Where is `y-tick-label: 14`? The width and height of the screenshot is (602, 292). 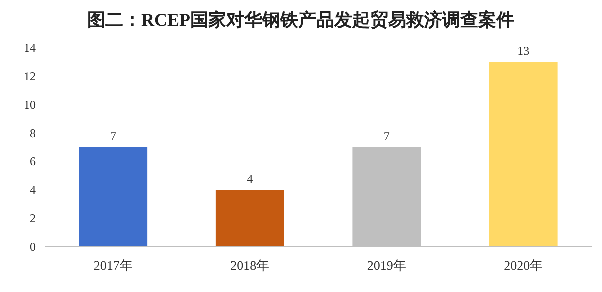 y-tick-label: 14 is located at coordinates (30, 48).